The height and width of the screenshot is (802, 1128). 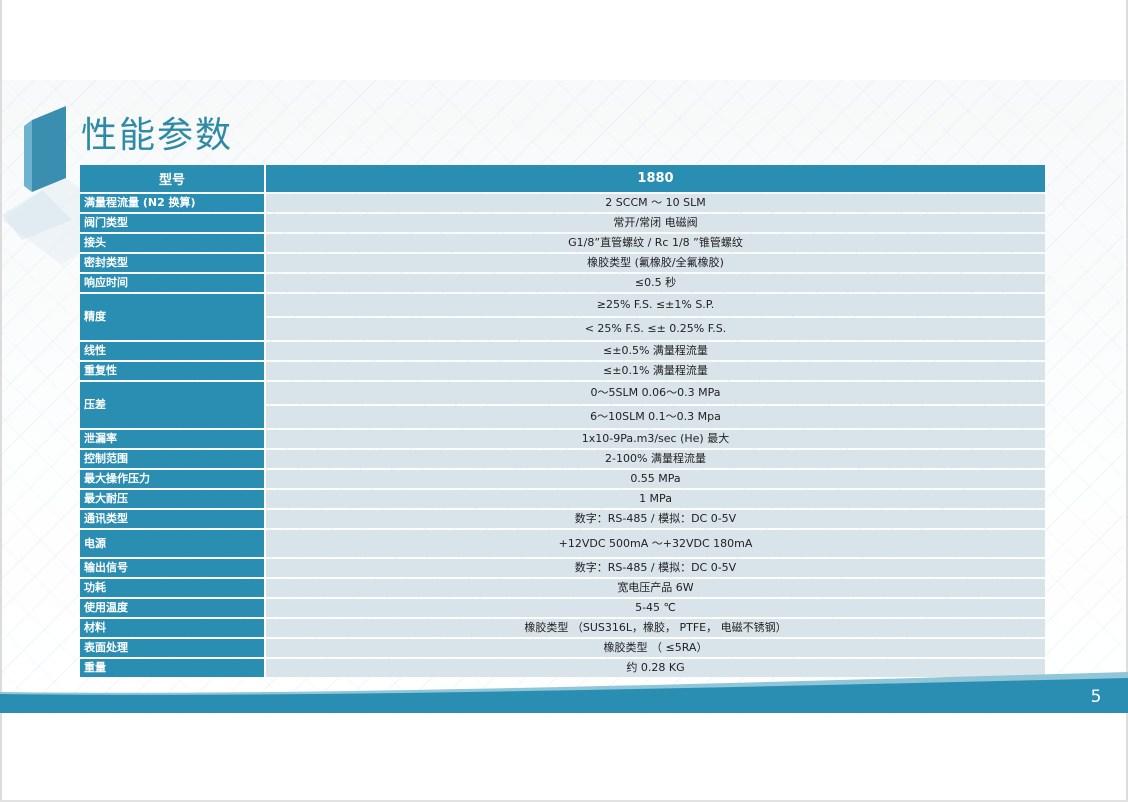 I want to click on spec-label: 材料, so click(x=173, y=628).